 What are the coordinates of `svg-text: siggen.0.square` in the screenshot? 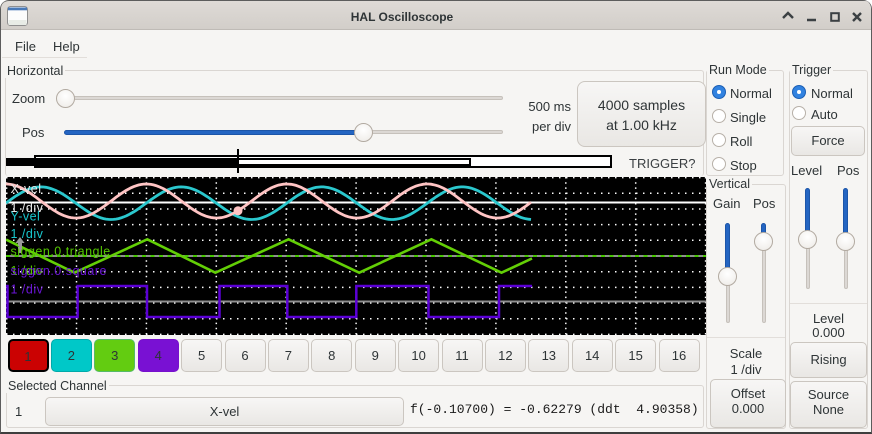 It's located at (59, 271).